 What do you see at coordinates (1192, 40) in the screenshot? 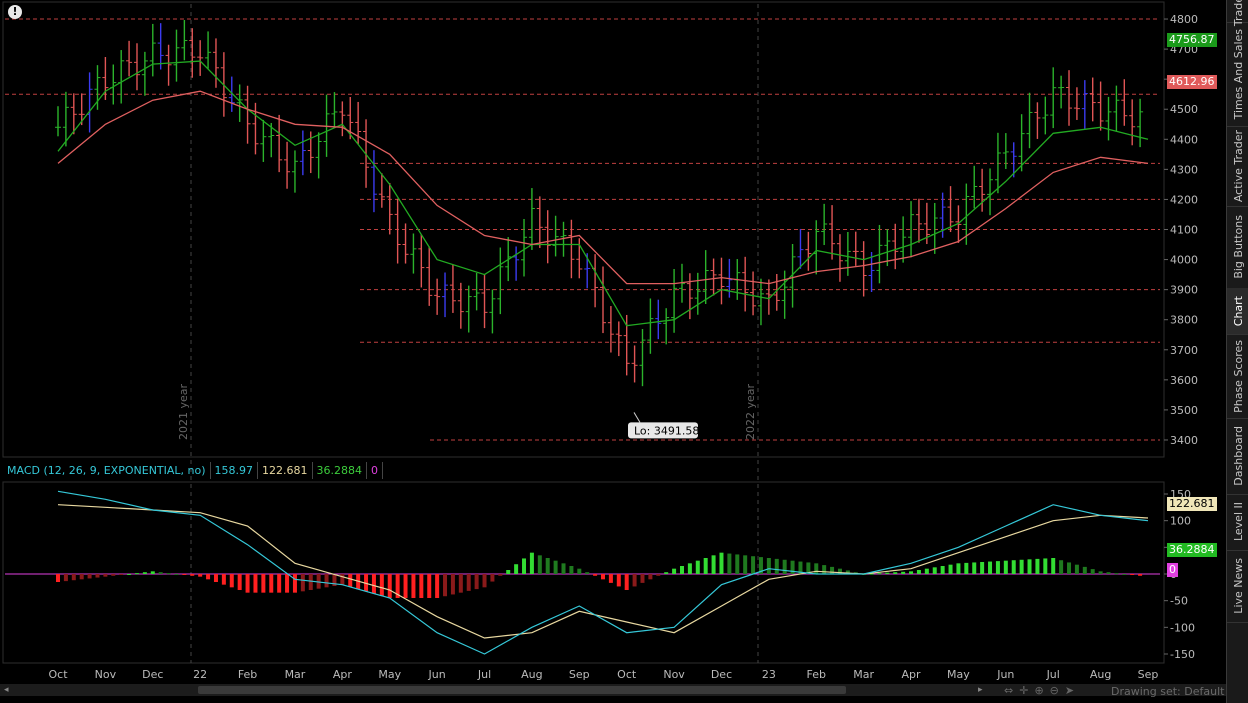
I see `last-price-badge: 4756.87` at bounding box center [1192, 40].